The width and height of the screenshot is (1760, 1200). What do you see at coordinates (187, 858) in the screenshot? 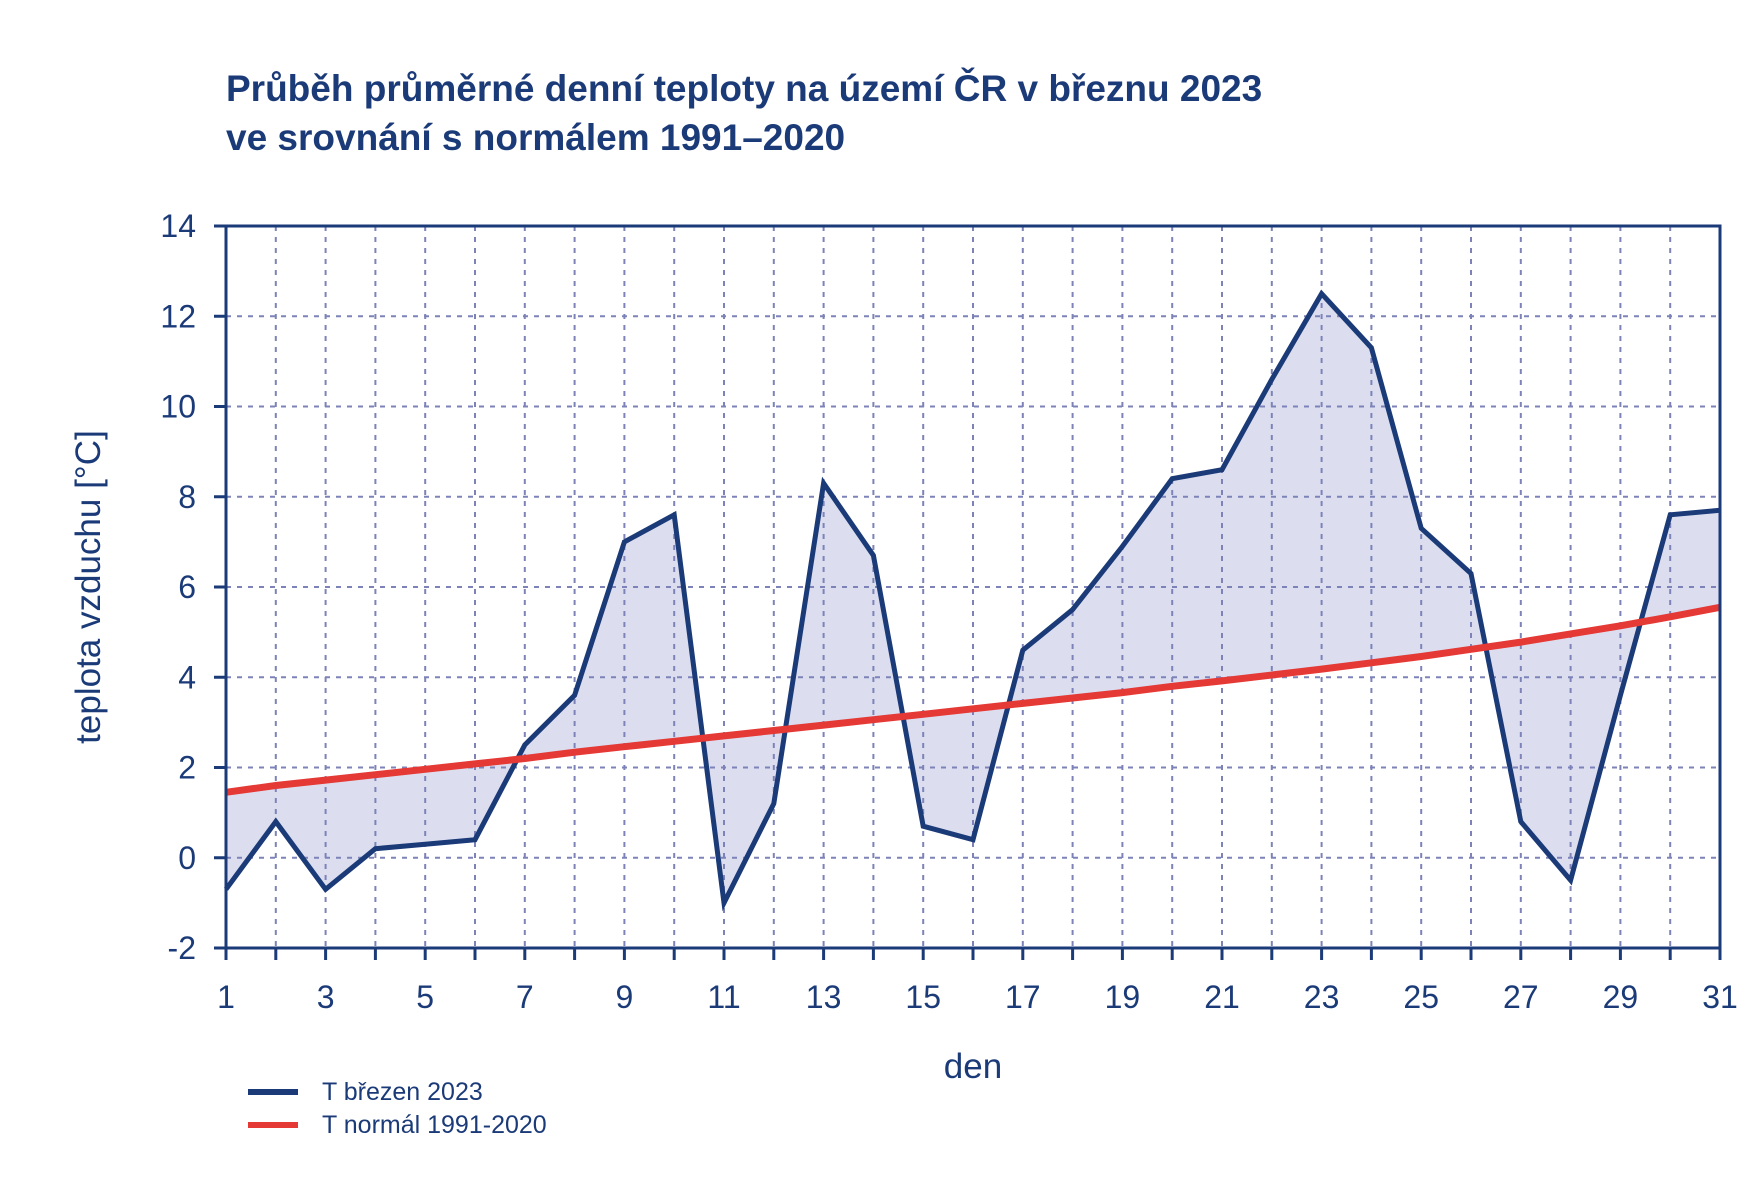
I see `y-tick-label: 0` at bounding box center [187, 858].